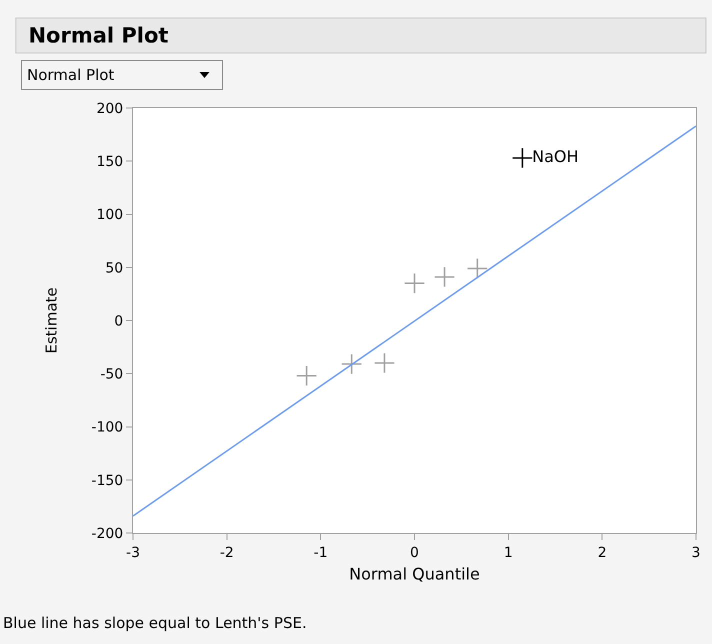  I want to click on y-tick-label: -150, so click(107, 480).